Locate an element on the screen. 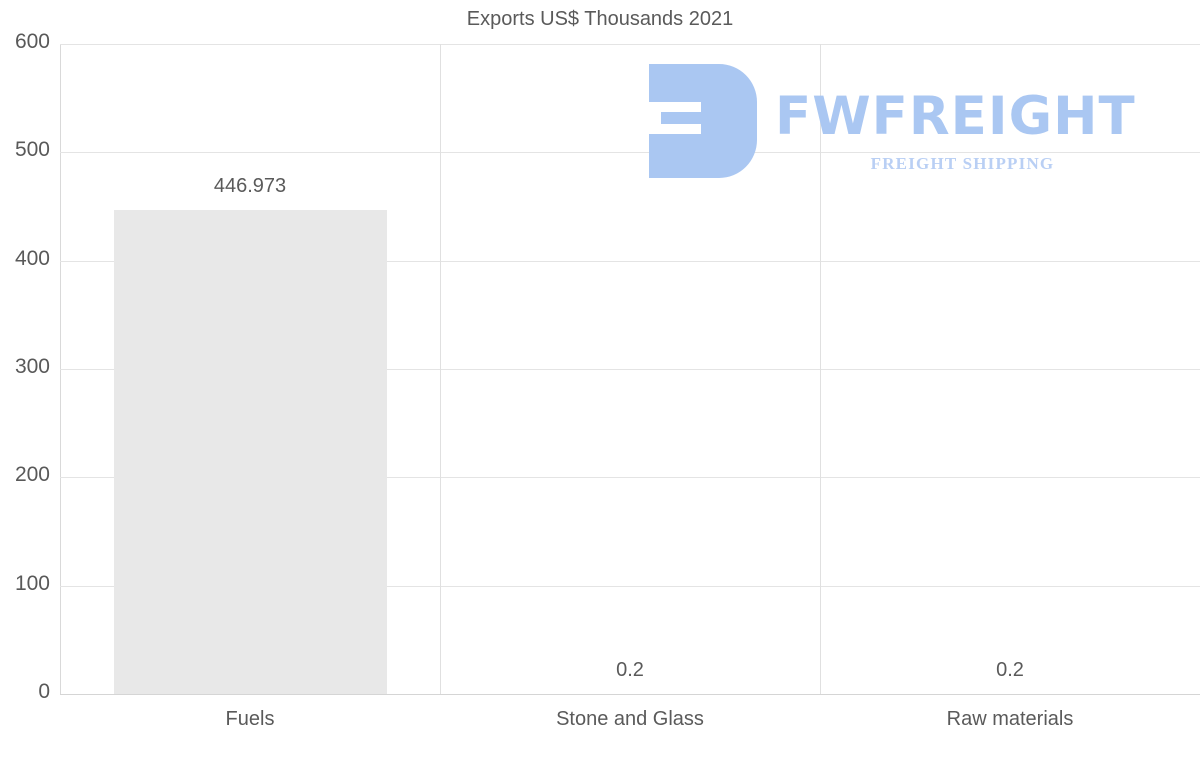 The height and width of the screenshot is (763, 1200). chart-title: Exports US$ Thousands 2021 is located at coordinates (600, 19).